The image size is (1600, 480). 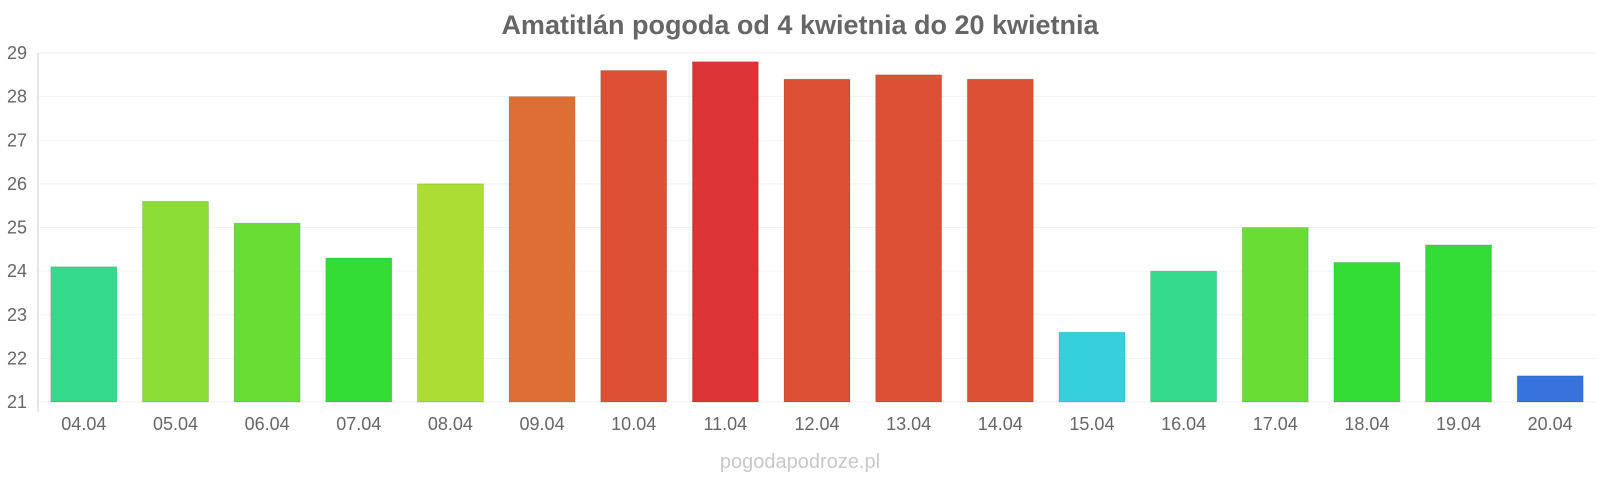 I want to click on x-tick-label: 17.04, so click(x=1275, y=424).